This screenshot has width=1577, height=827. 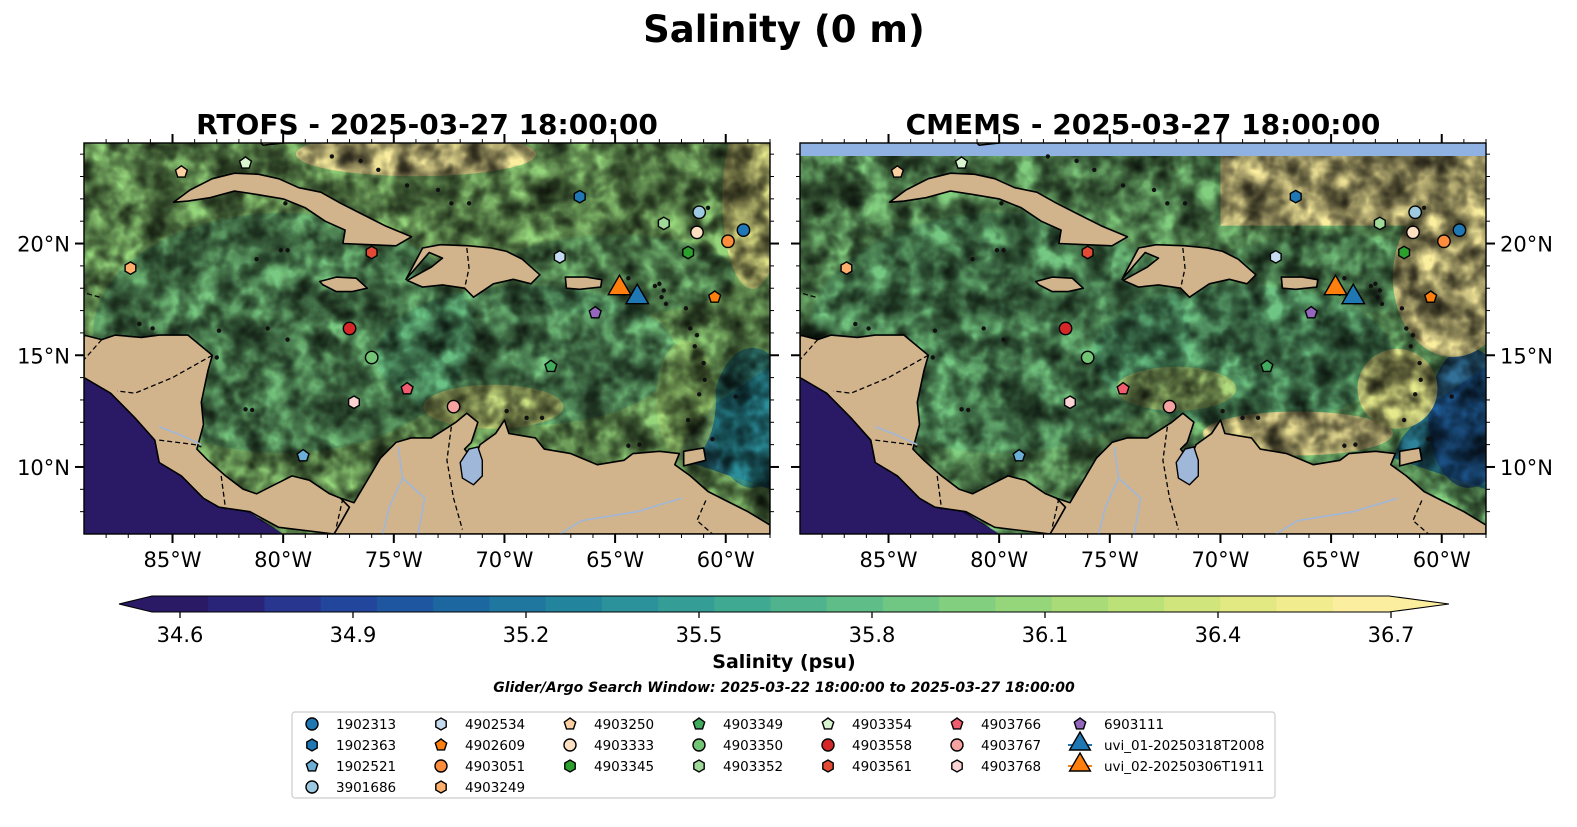 I want to click on legend-label: 4902609, so click(x=495, y=746).